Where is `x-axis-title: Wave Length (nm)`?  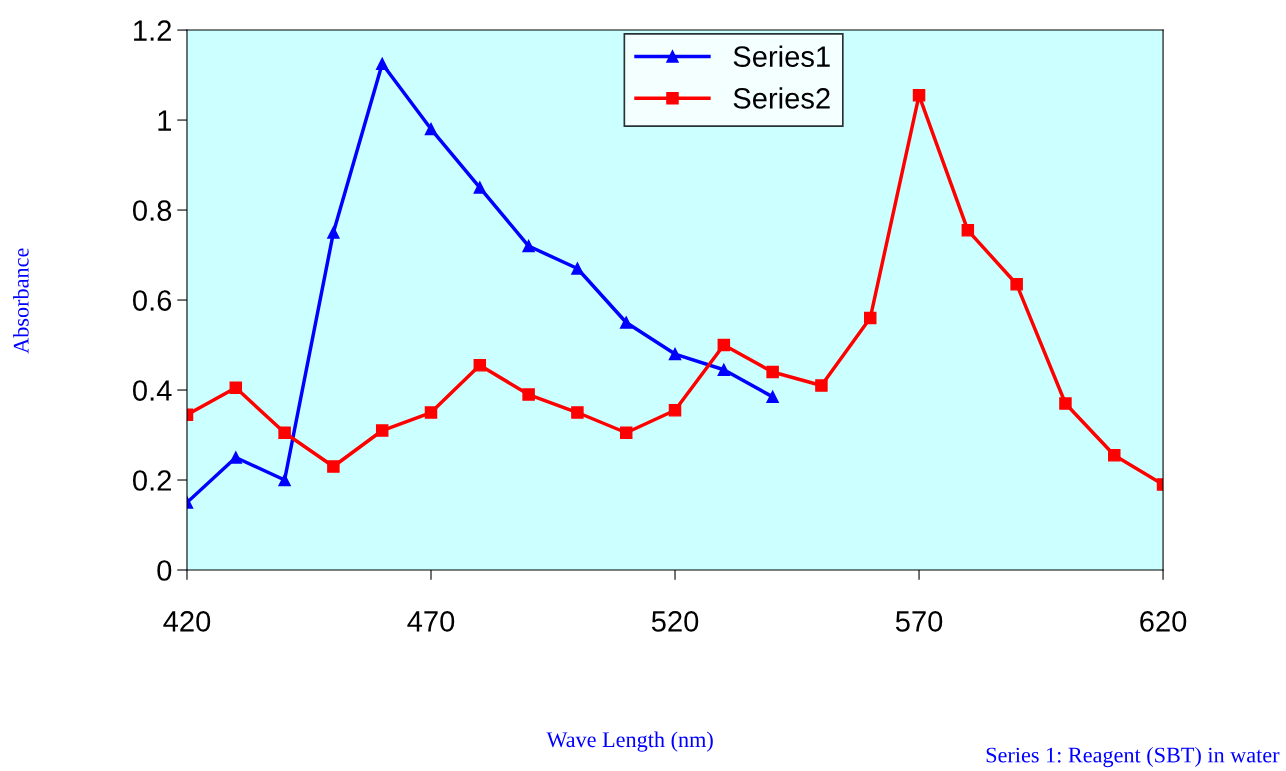
x-axis-title: Wave Length (nm) is located at coordinates (629, 741).